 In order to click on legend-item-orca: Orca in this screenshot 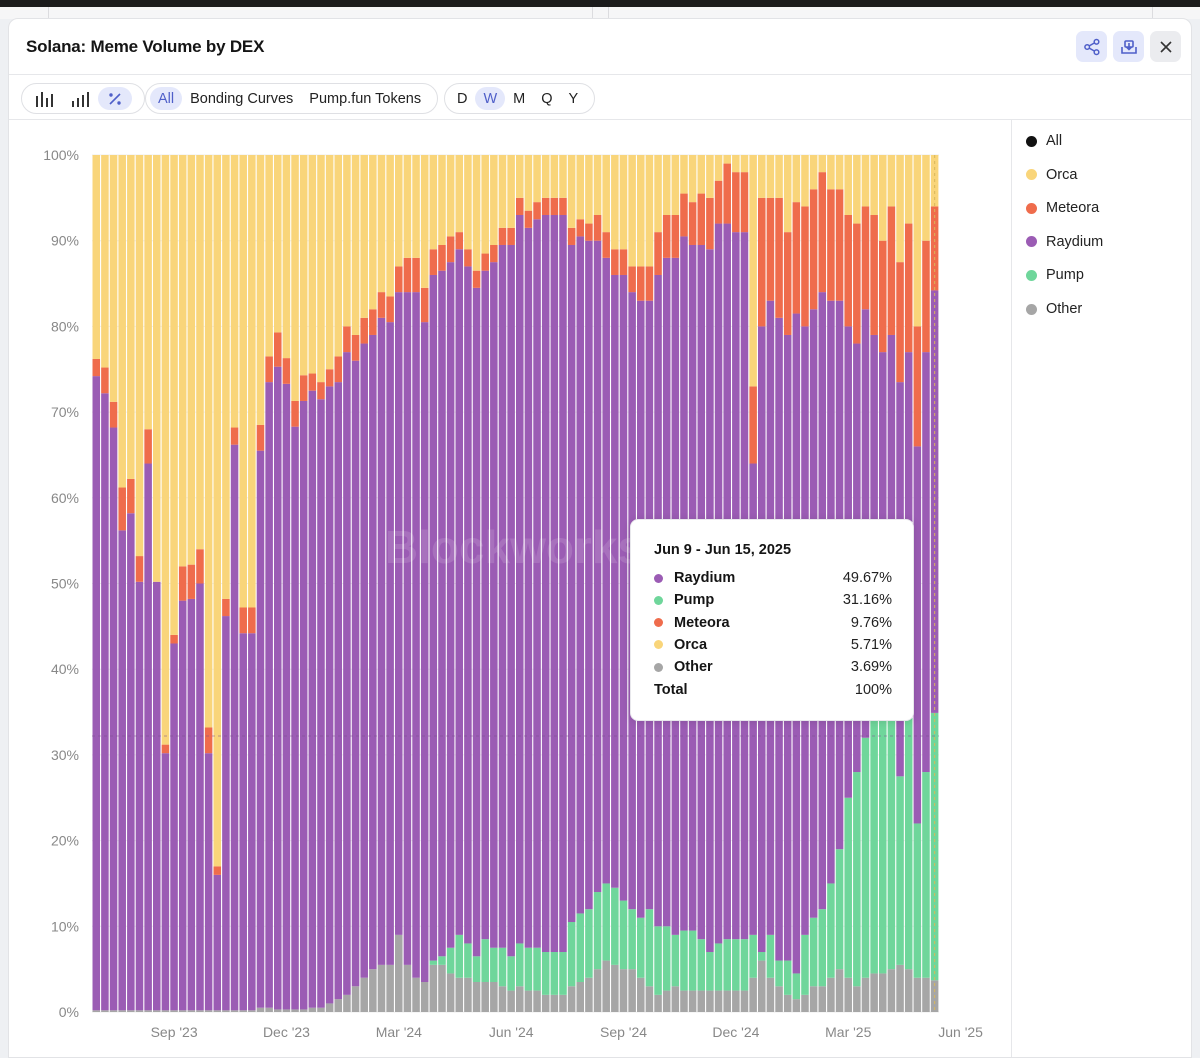, I will do `click(1051, 175)`.